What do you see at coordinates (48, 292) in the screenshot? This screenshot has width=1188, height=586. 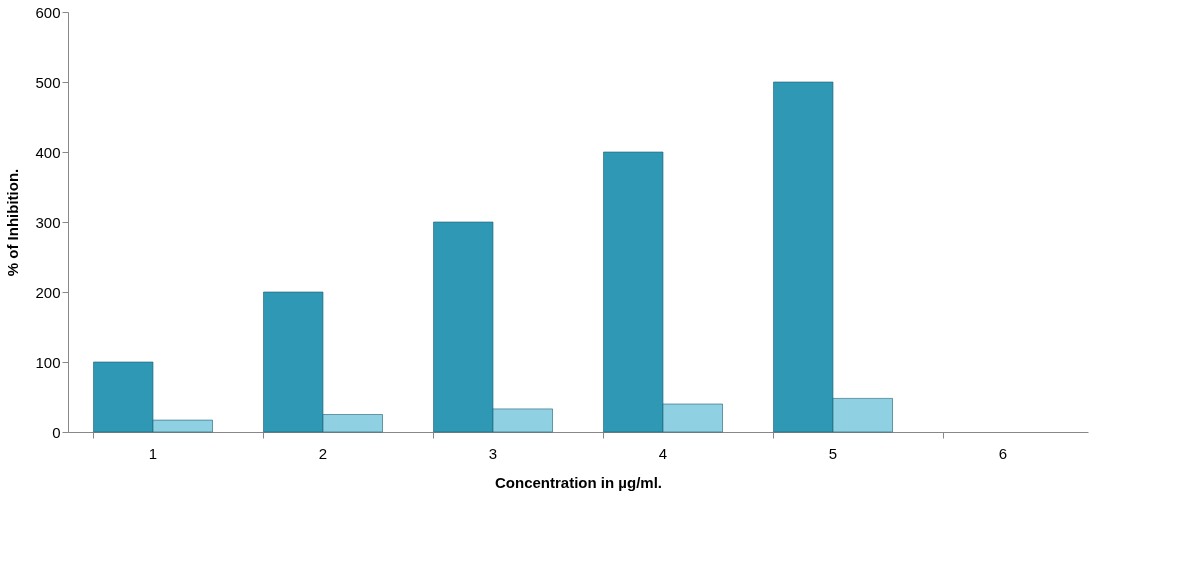 I see `y-tick-label: 200` at bounding box center [48, 292].